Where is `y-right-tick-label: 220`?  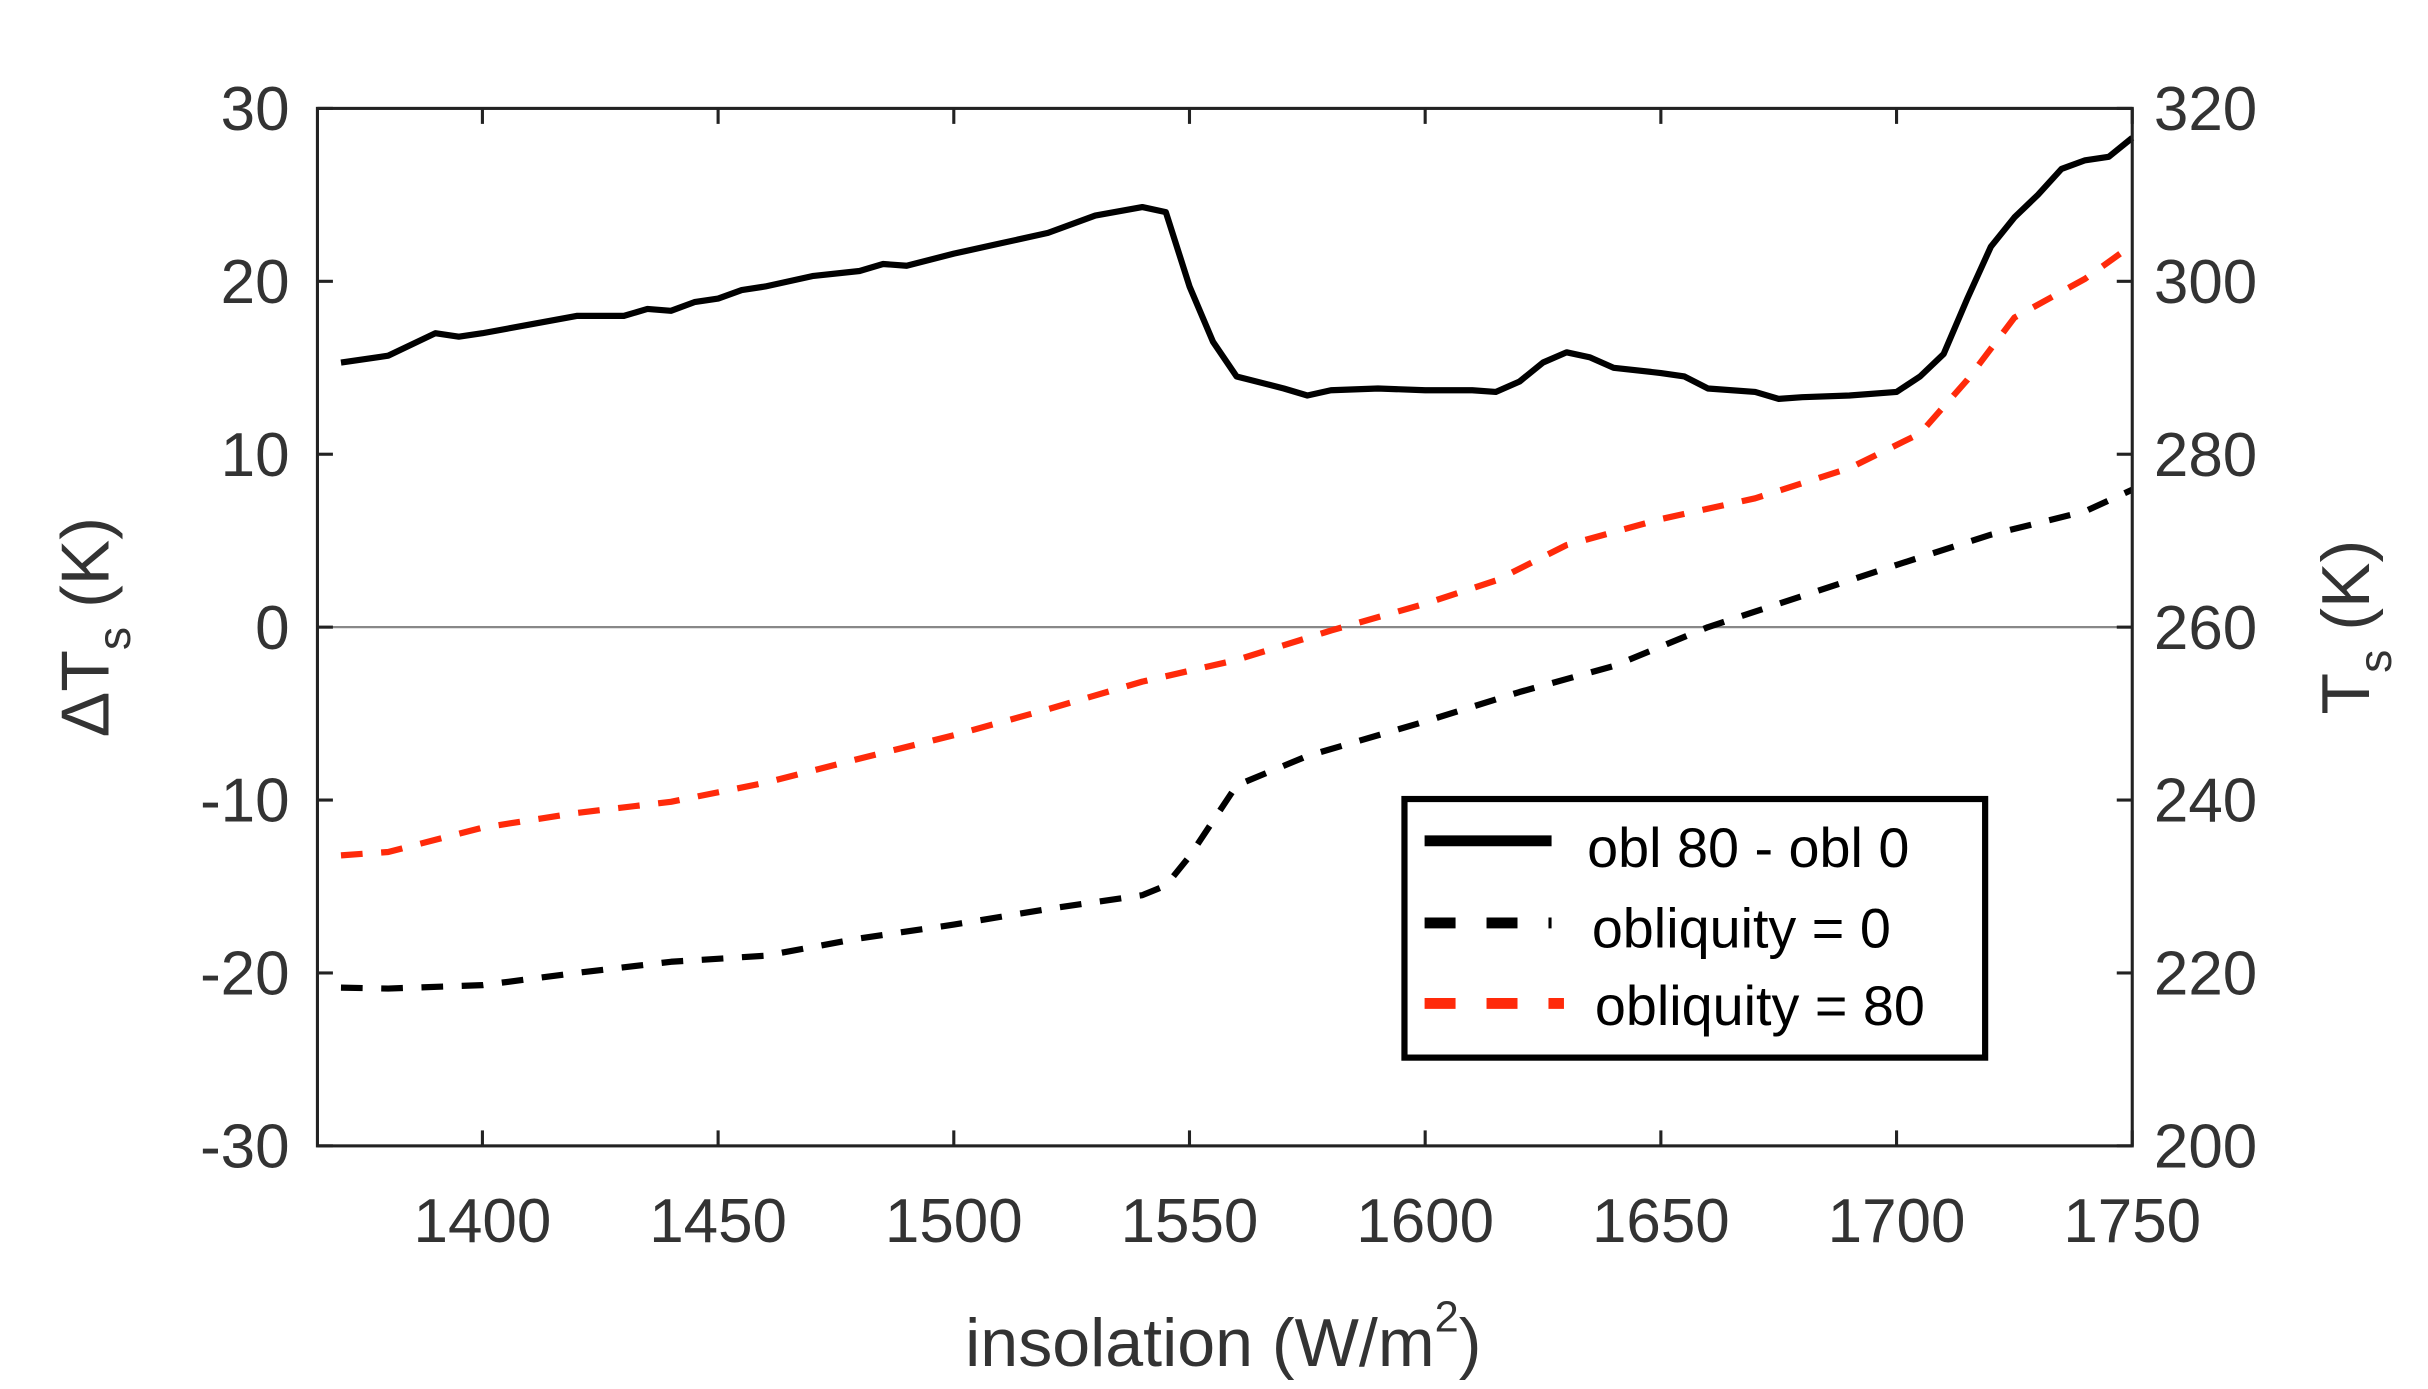
y-right-tick-label: 220 is located at coordinates (2205, 974).